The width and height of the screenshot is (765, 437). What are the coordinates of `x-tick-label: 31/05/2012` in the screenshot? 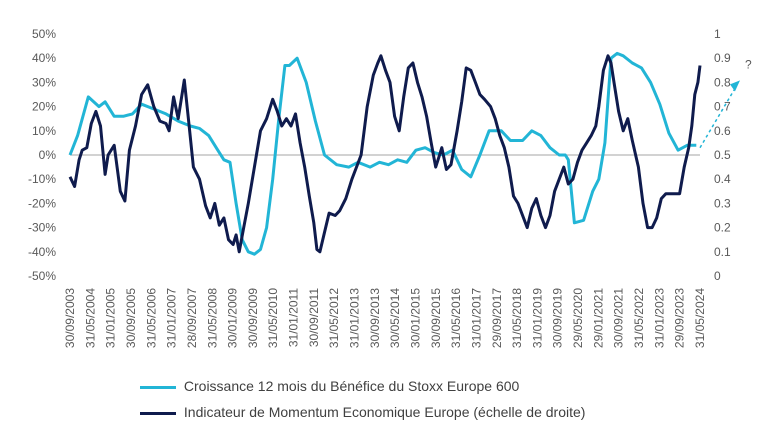 It's located at (334, 318).